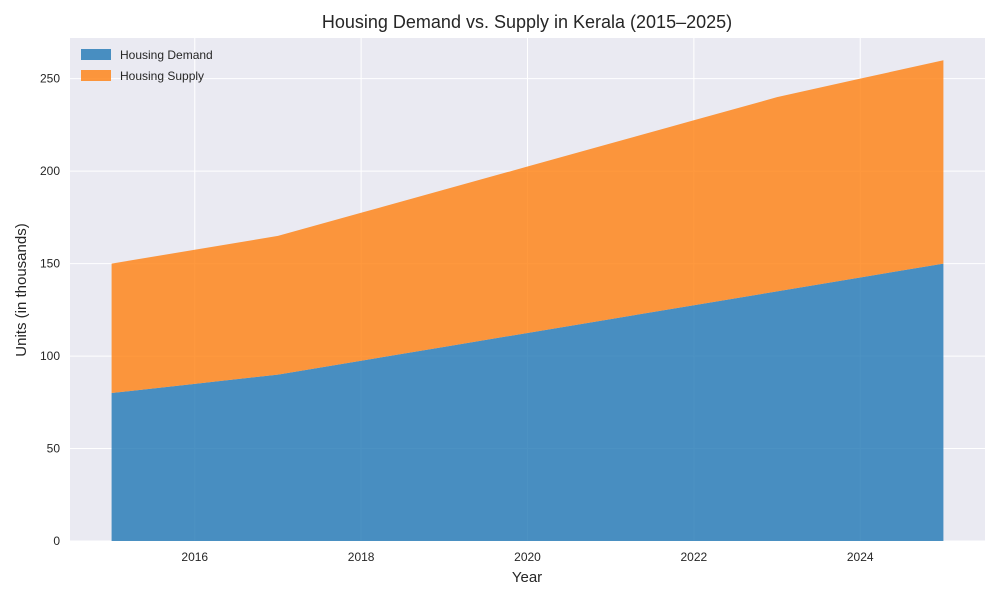 The width and height of the screenshot is (1000, 605). I want to click on legend-label-demand: Housing Demand, so click(166, 55).